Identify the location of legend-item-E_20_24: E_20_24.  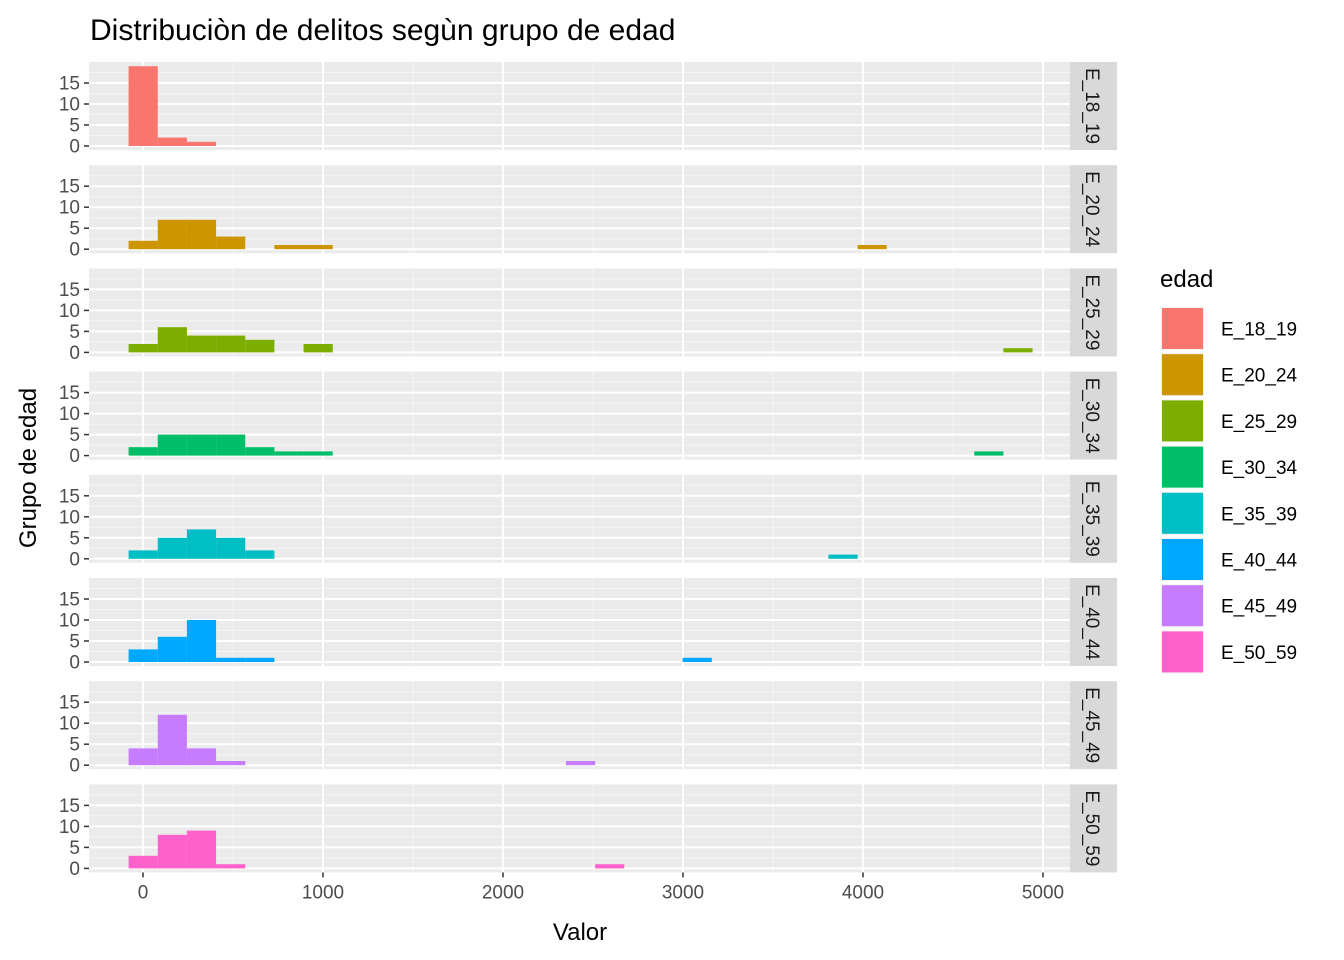
(1229, 375).